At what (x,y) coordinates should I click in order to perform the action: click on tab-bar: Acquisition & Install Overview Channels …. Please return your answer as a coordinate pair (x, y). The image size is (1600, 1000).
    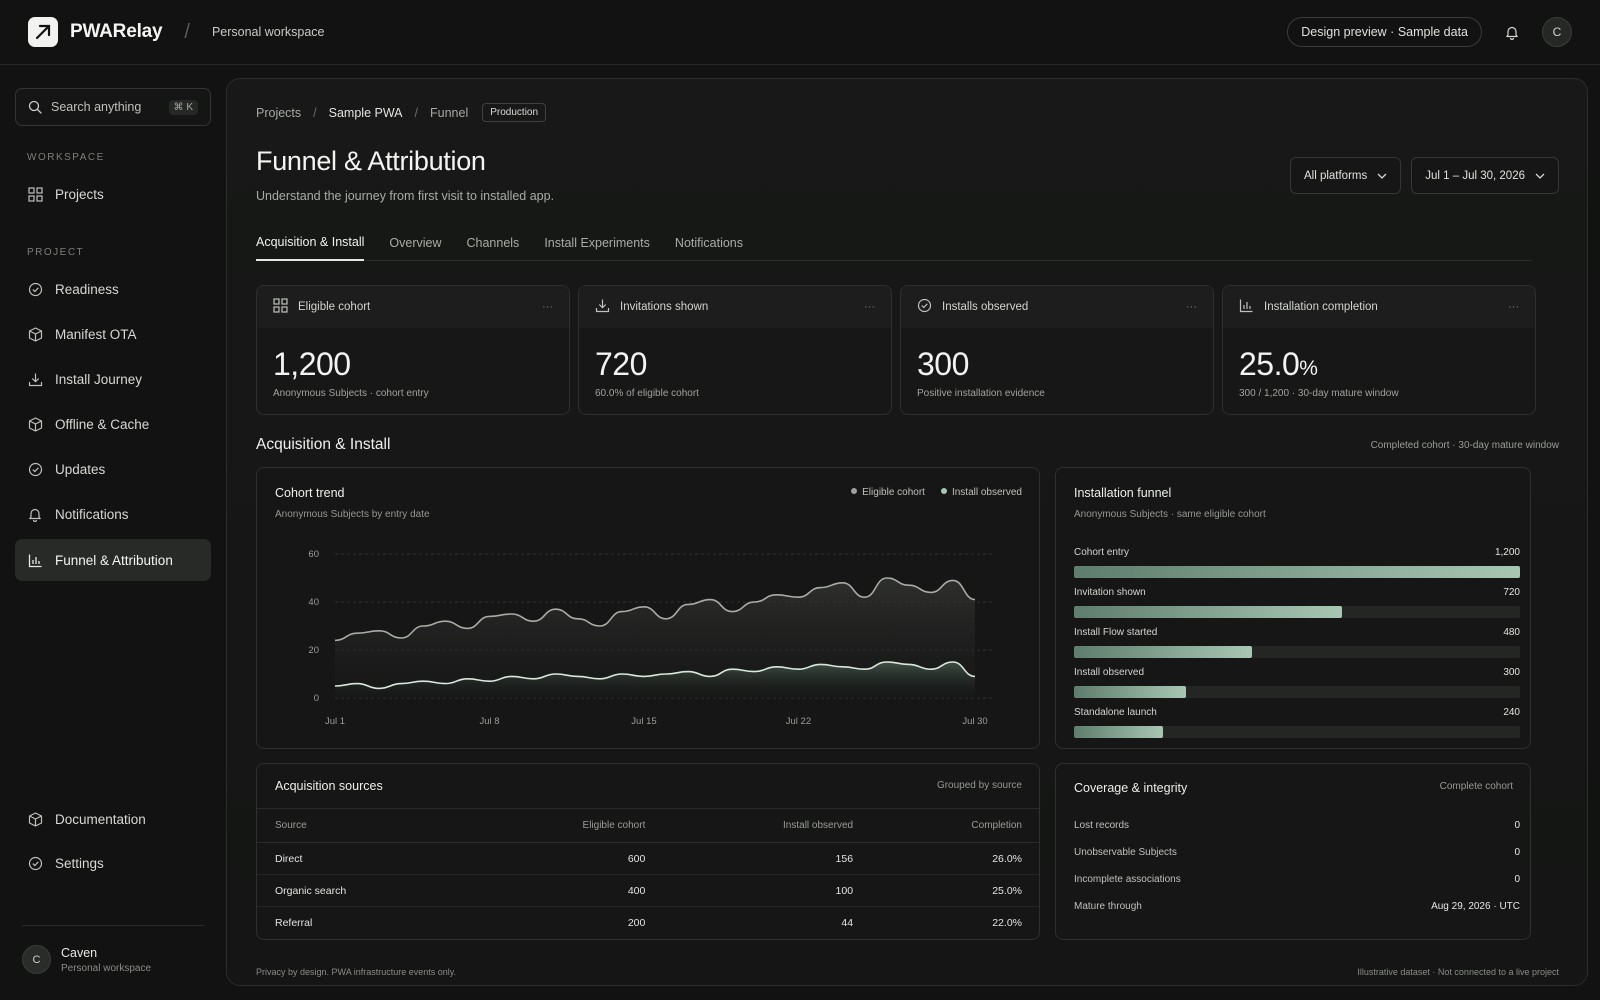
    Looking at the image, I should click on (894, 242).